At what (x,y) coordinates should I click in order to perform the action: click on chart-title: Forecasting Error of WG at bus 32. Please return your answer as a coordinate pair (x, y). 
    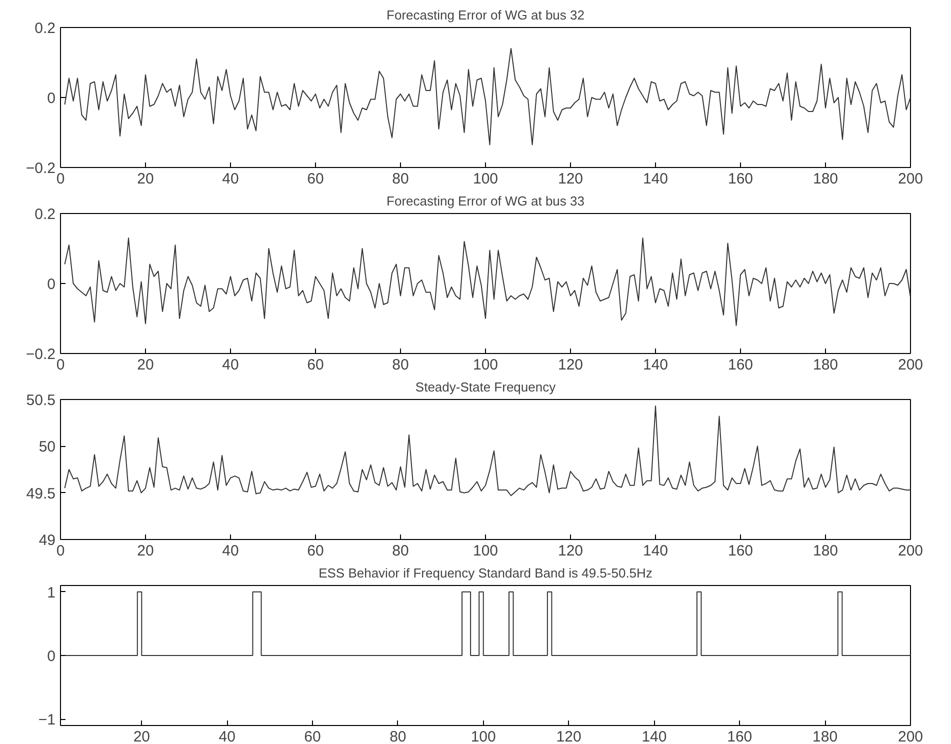
    Looking at the image, I should click on (485, 15).